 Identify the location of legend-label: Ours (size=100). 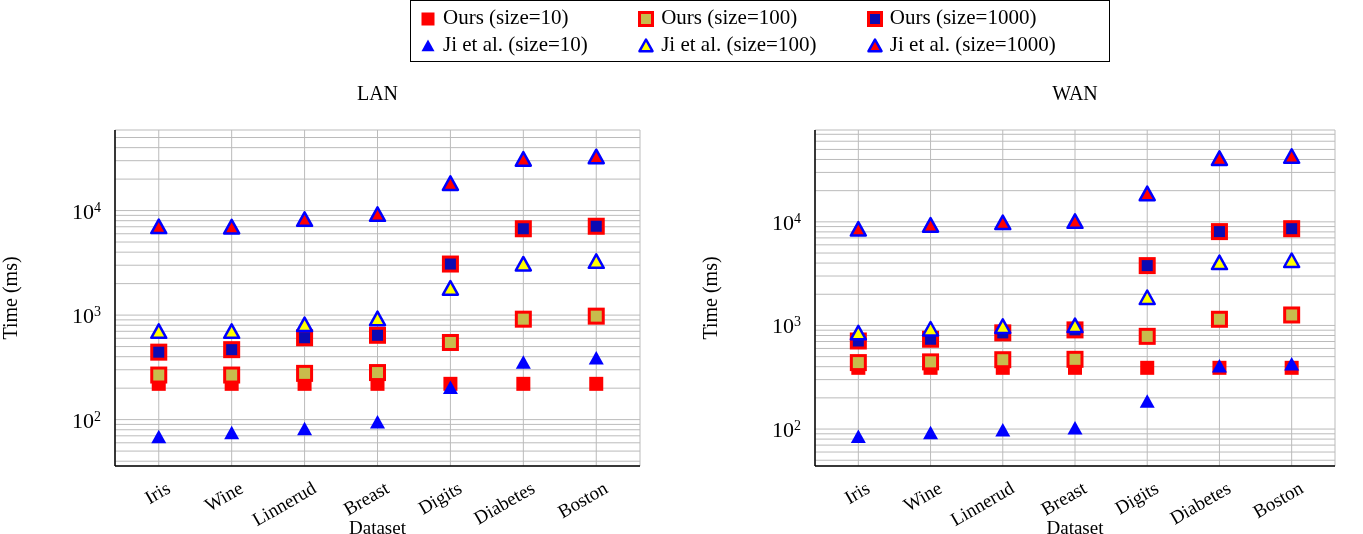
(729, 17).